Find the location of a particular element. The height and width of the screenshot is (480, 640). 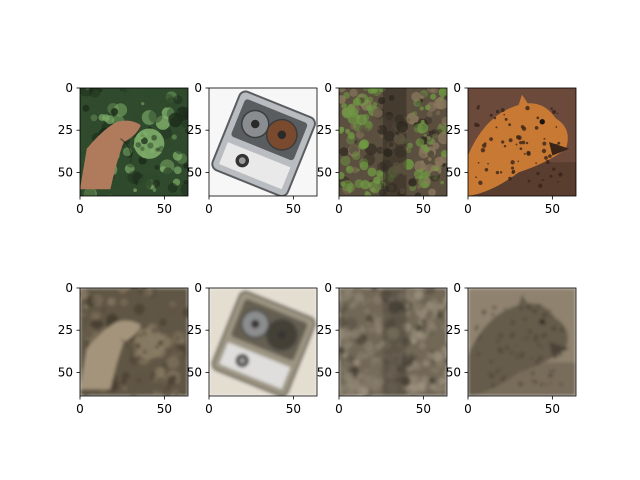

subplot-reconstruction-broccoli-hand: 0 50 0 25 50 is located at coordinates (123, 348).